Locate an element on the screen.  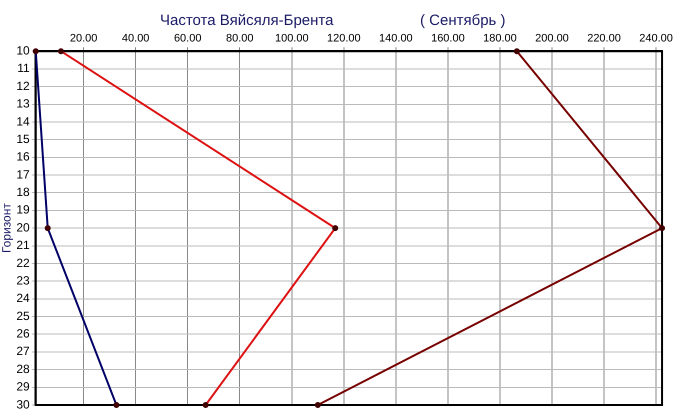
x-tick-label: 240.00 is located at coordinates (656, 38).